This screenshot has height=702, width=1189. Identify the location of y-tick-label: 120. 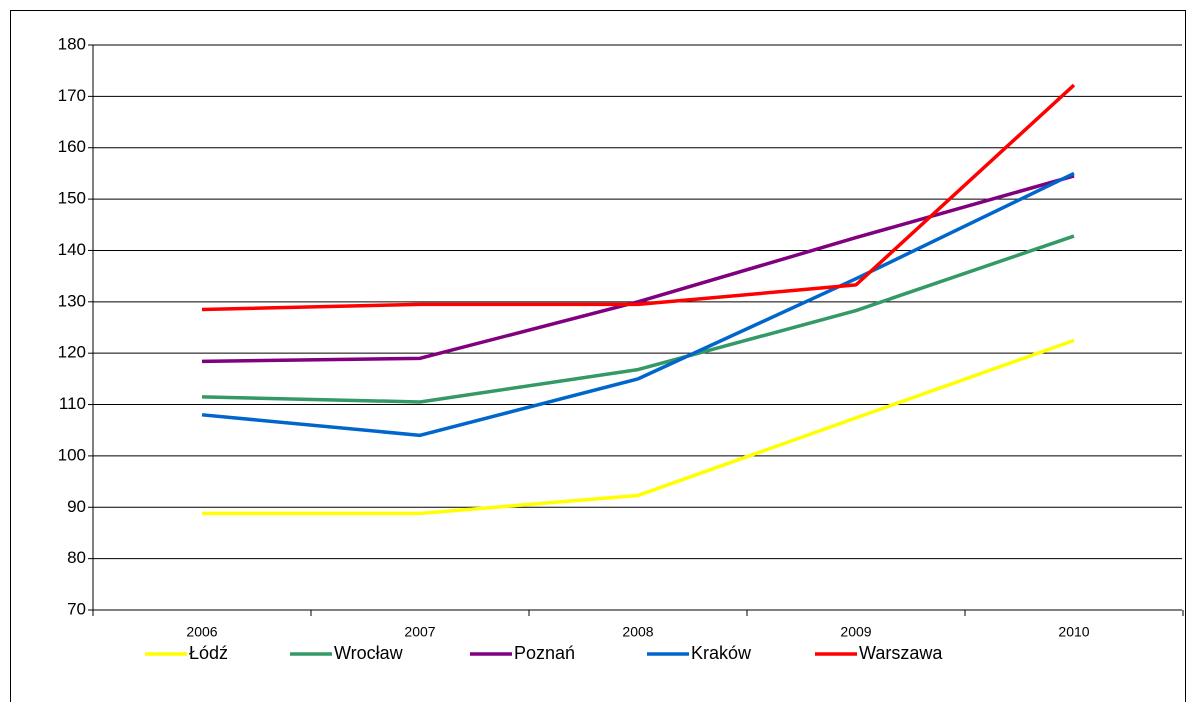
(72, 352).